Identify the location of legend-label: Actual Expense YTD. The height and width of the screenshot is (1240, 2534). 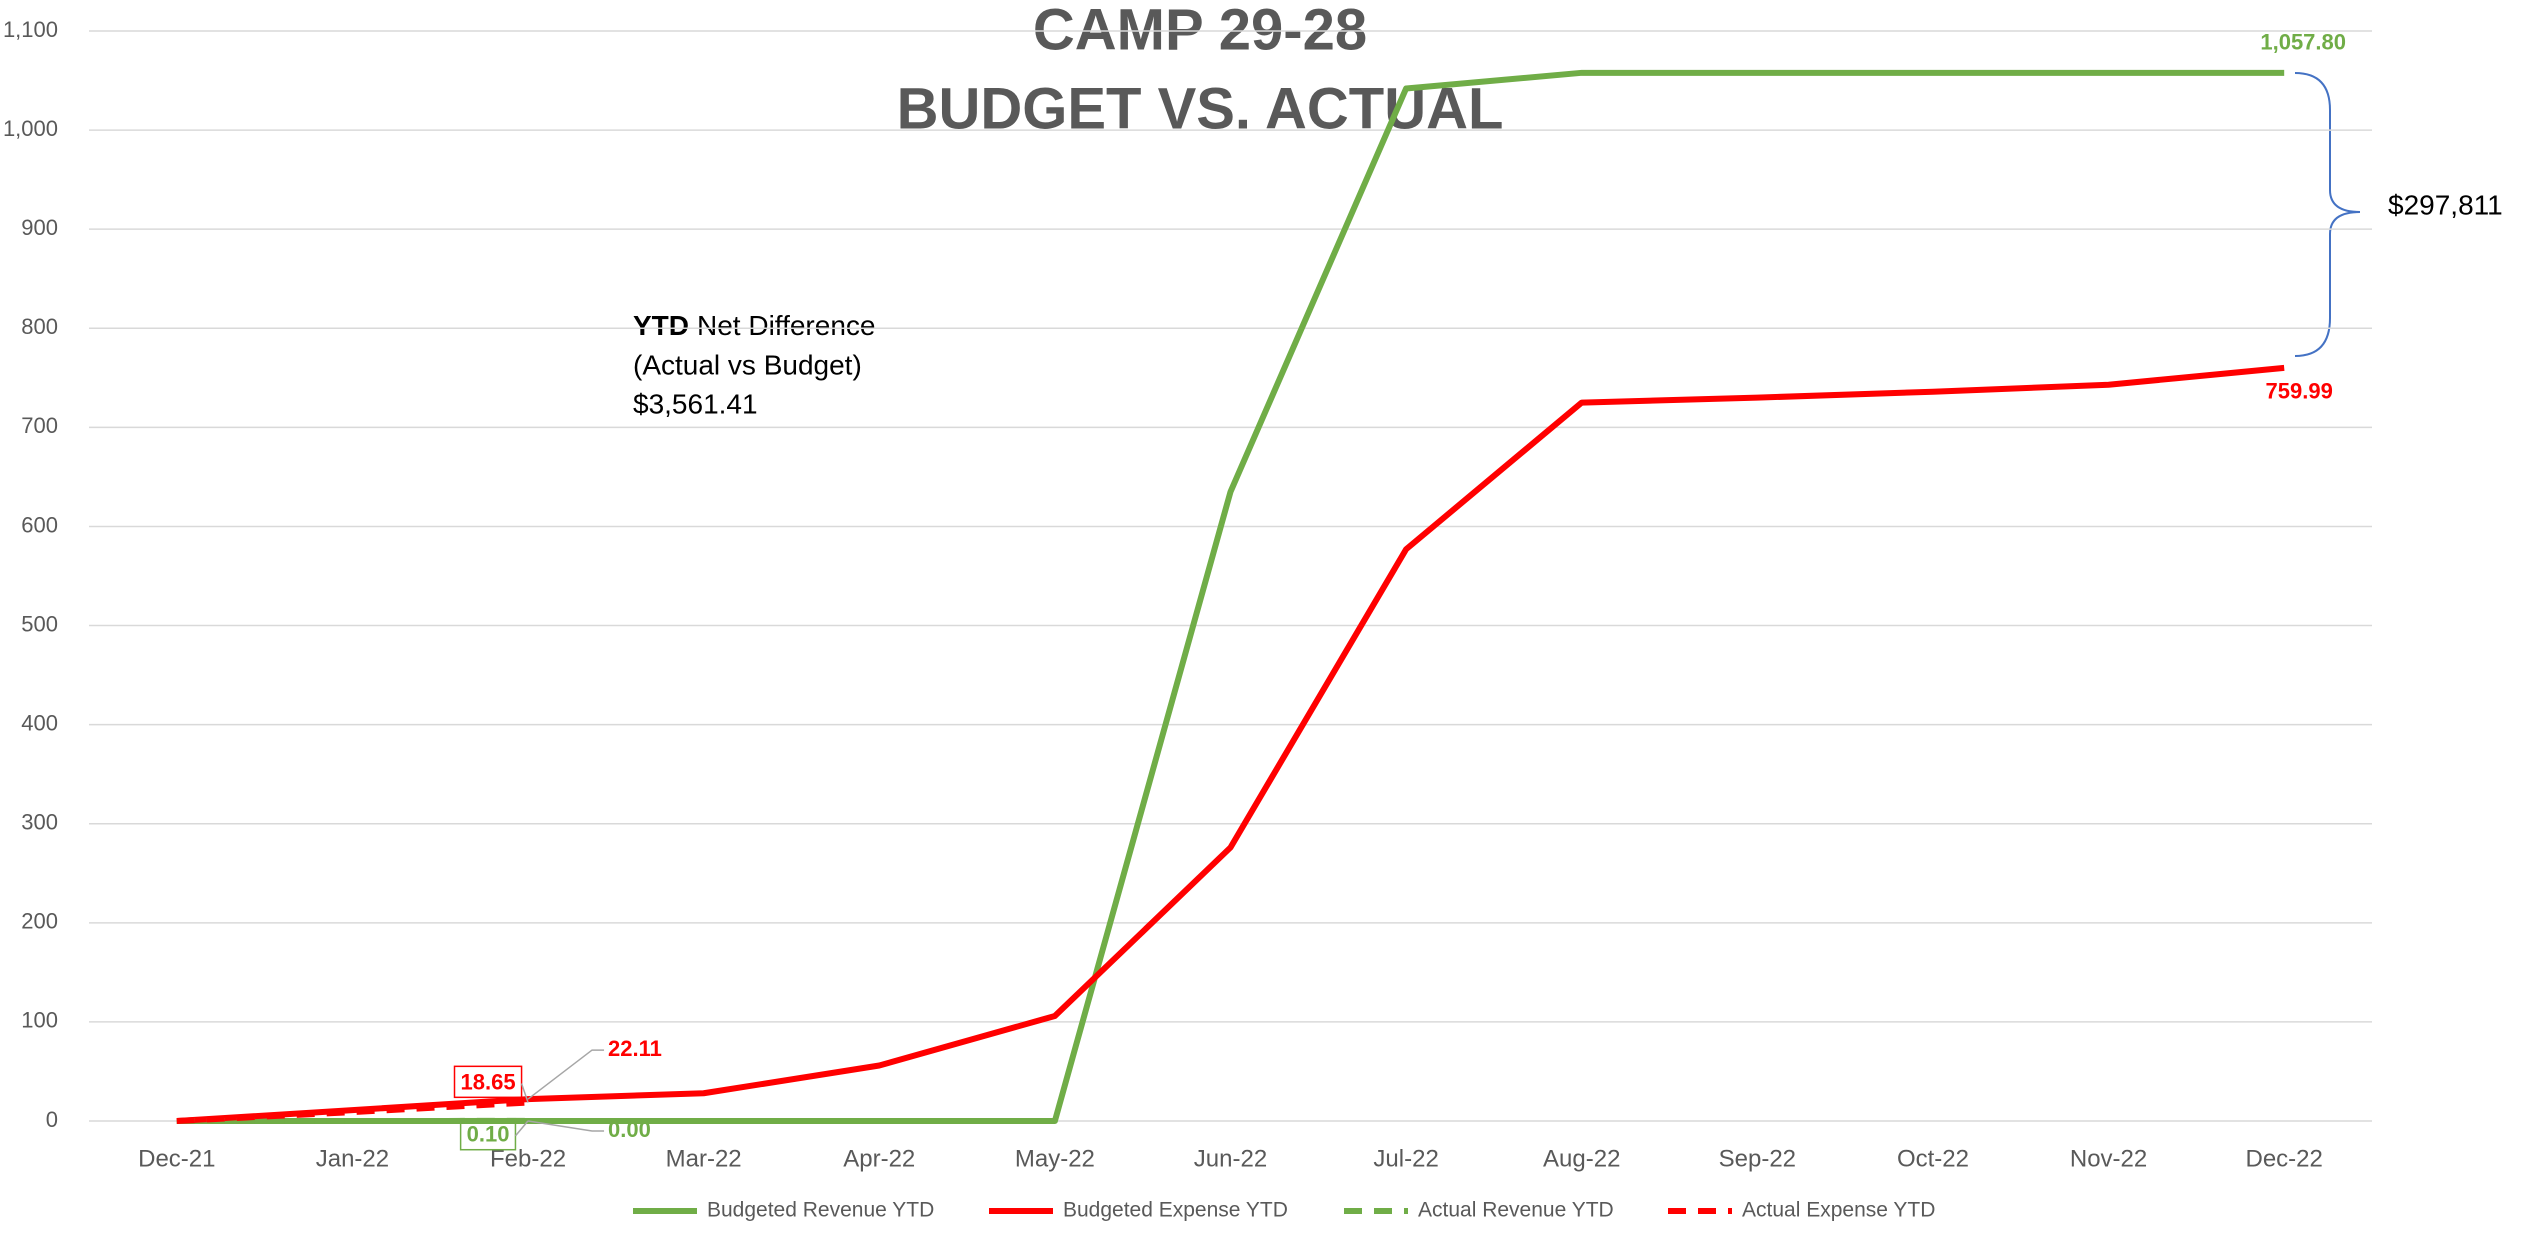
(1838, 1210).